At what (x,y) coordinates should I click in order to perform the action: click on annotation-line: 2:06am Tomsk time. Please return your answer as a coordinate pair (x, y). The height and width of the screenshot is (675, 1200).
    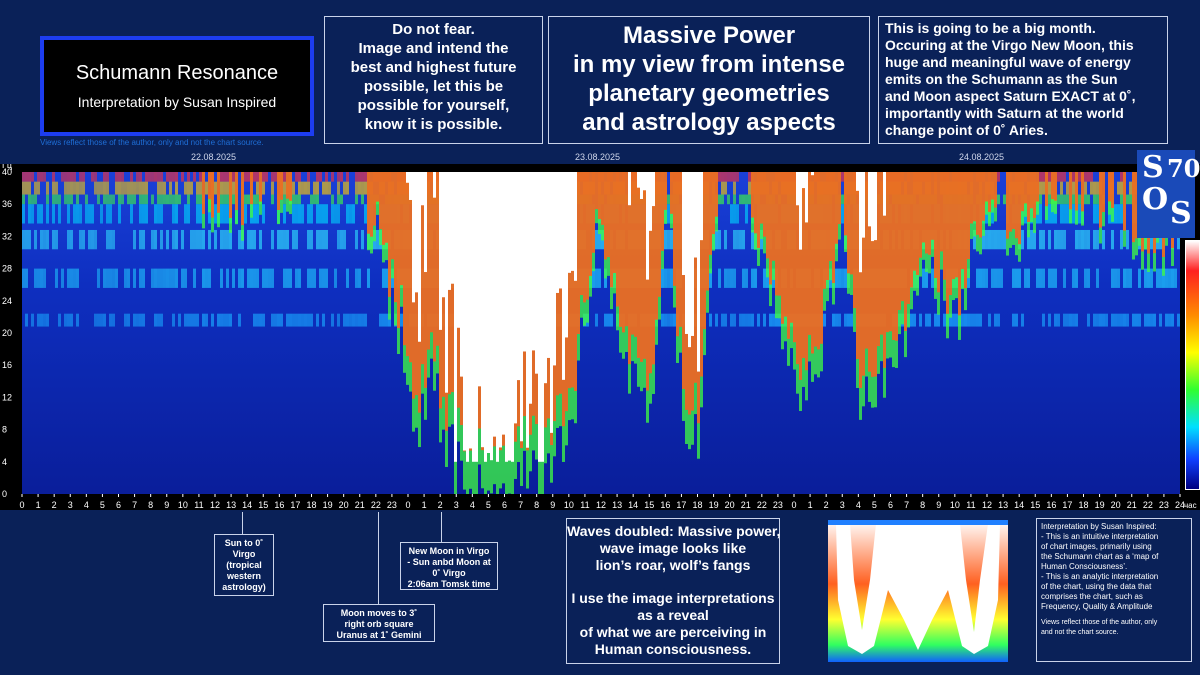
    Looking at the image, I should click on (449, 584).